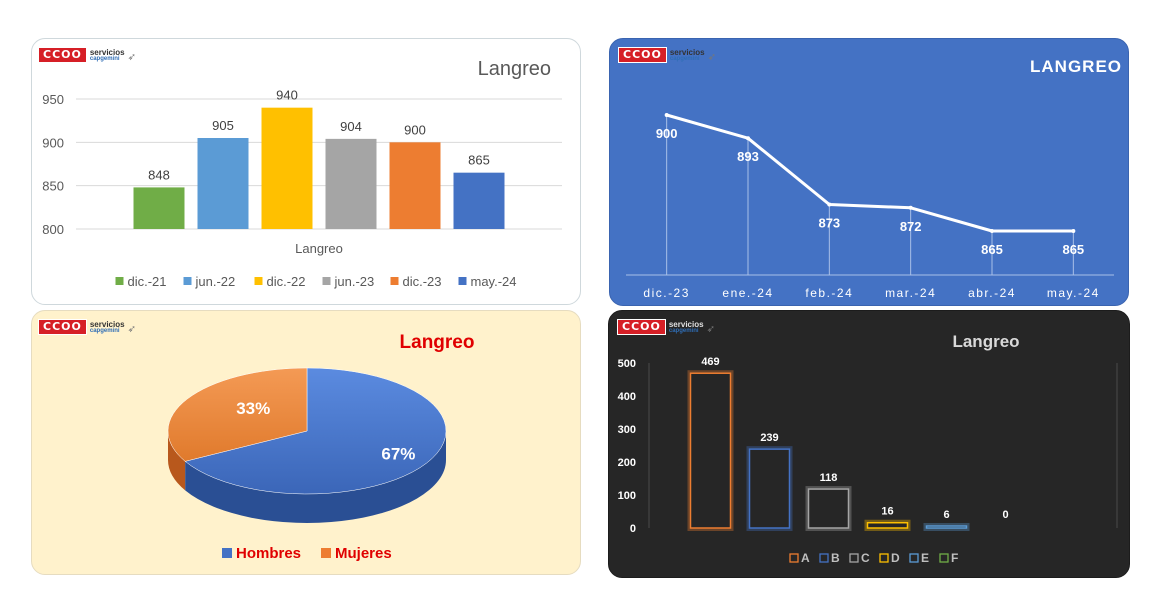 Image resolution: width=1165 pixels, height=606 pixels. Describe the element at coordinates (1005, 515) in the screenshot. I see `data-label: 0` at that location.